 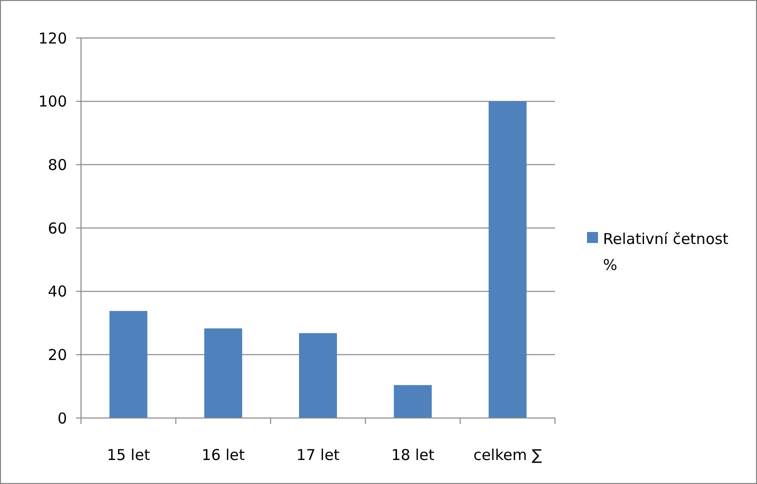 I want to click on y-tick-label: 40, so click(x=57, y=291).